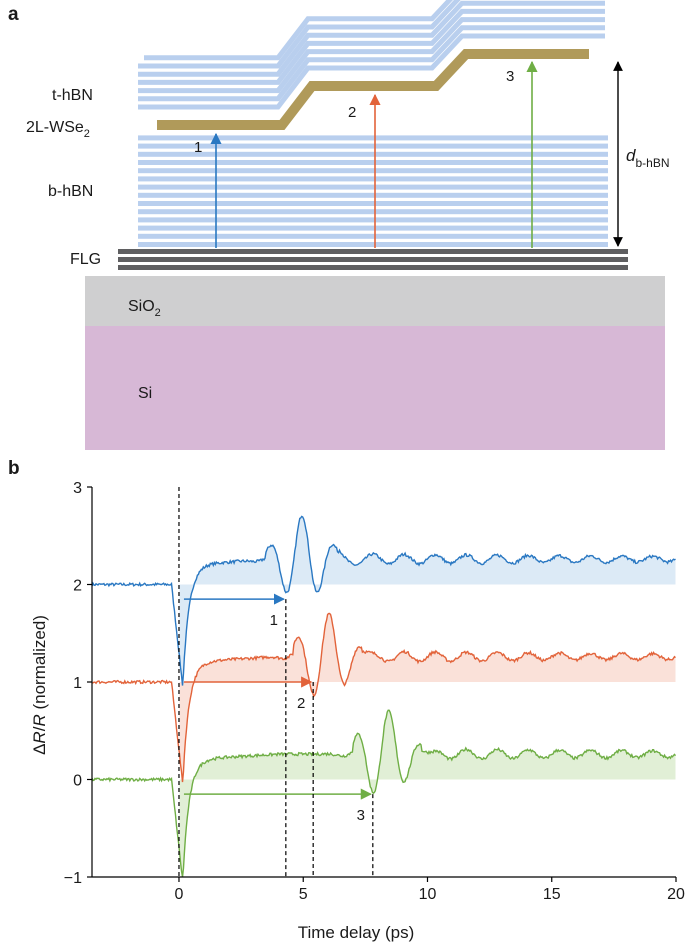  Describe the element at coordinates (352, 112) in the screenshot. I see `position-label-2: 2` at that location.